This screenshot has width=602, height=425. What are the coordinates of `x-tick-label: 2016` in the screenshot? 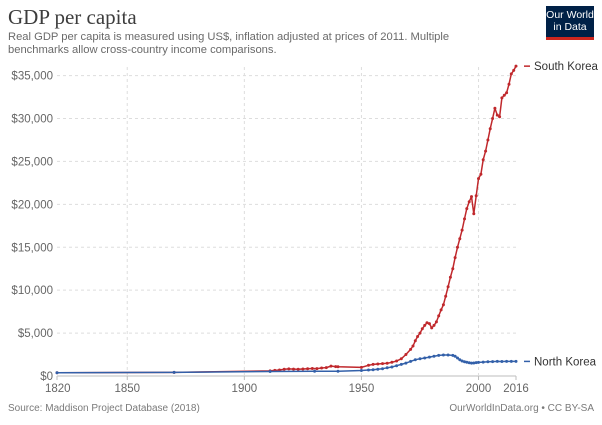 It's located at (516, 389).